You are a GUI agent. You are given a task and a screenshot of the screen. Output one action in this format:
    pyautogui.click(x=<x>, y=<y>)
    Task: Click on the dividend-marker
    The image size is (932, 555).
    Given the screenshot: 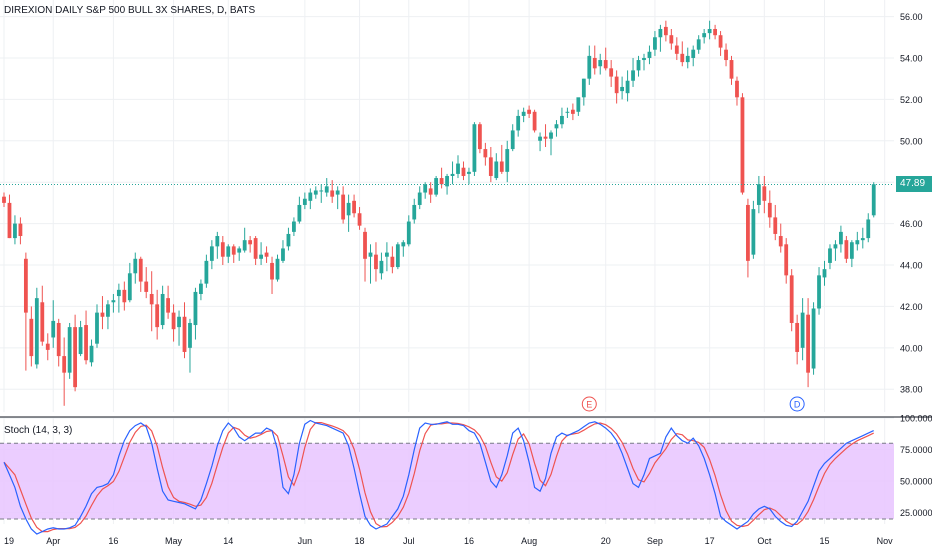 What is the action you would take?
    pyautogui.click(x=797, y=404)
    